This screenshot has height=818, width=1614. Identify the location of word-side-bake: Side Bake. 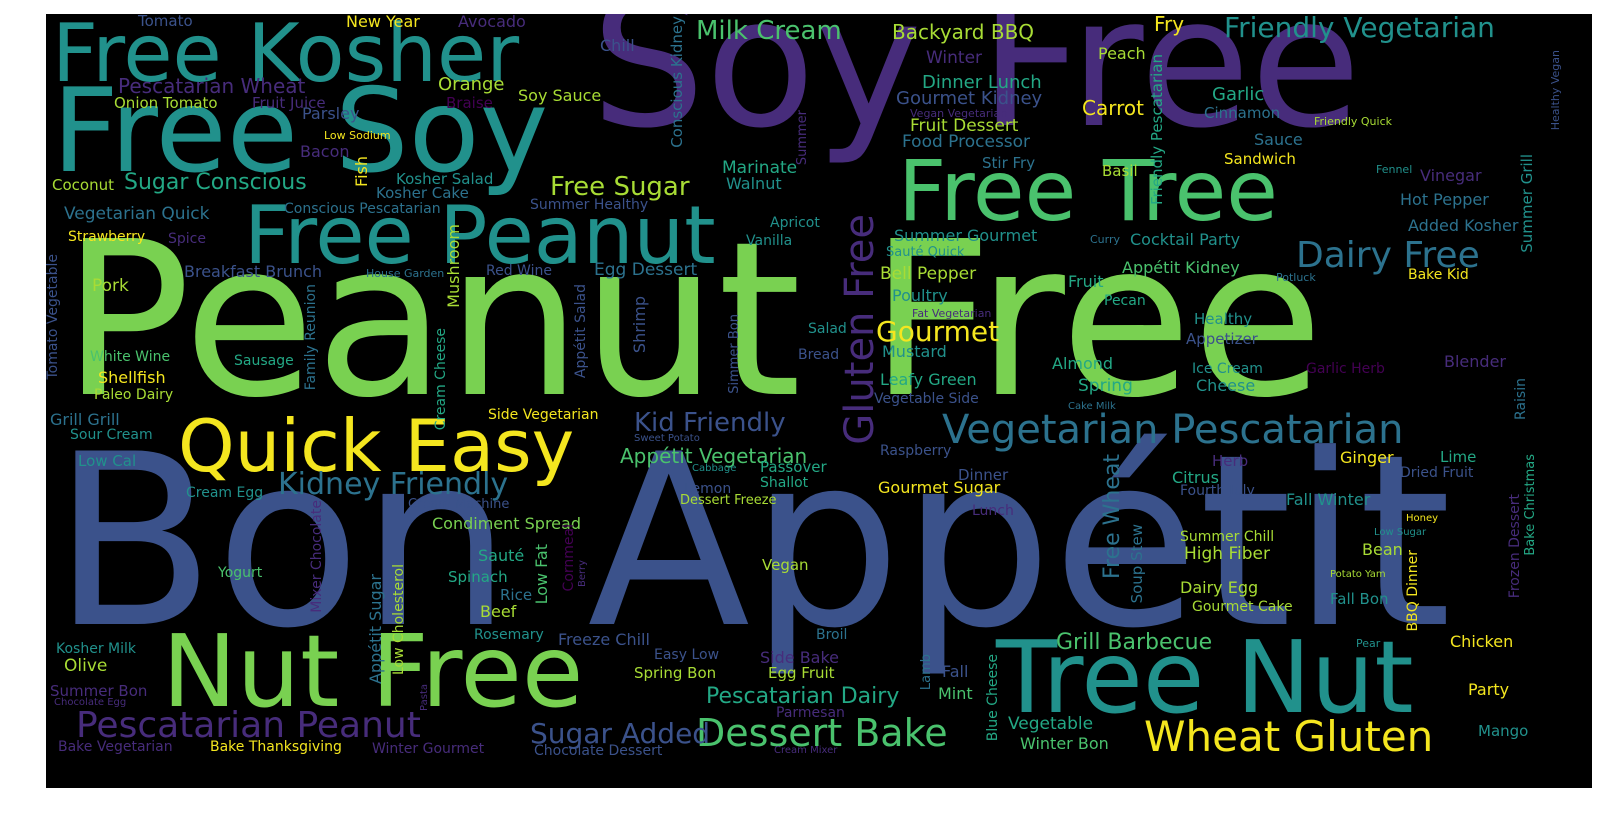
(800, 657).